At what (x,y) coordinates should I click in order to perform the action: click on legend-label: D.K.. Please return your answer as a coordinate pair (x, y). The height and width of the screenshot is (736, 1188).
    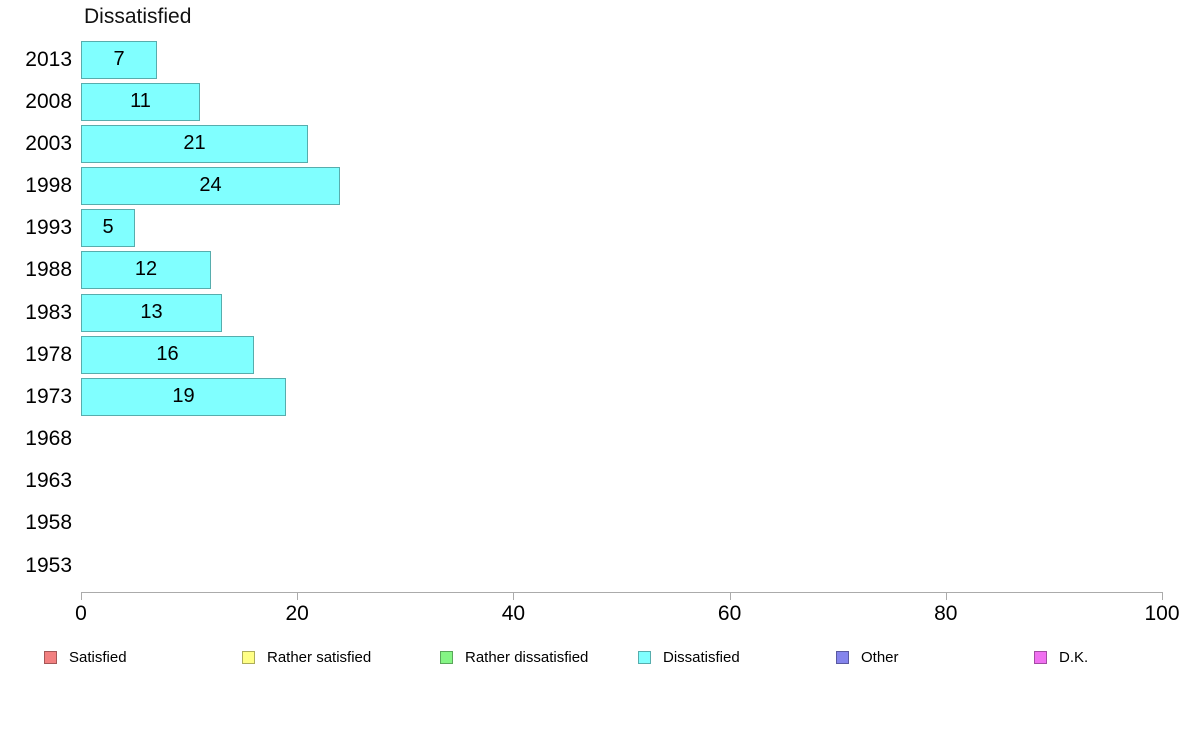
    Looking at the image, I should click on (1074, 657).